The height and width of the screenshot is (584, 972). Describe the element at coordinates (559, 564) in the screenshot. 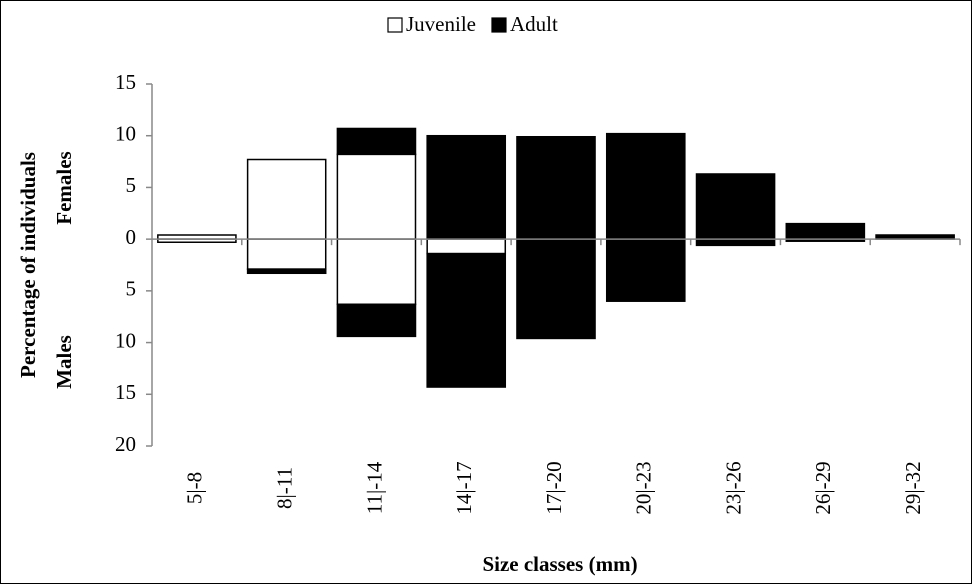

I see `x-axis-title: Size classes (mm)` at that location.